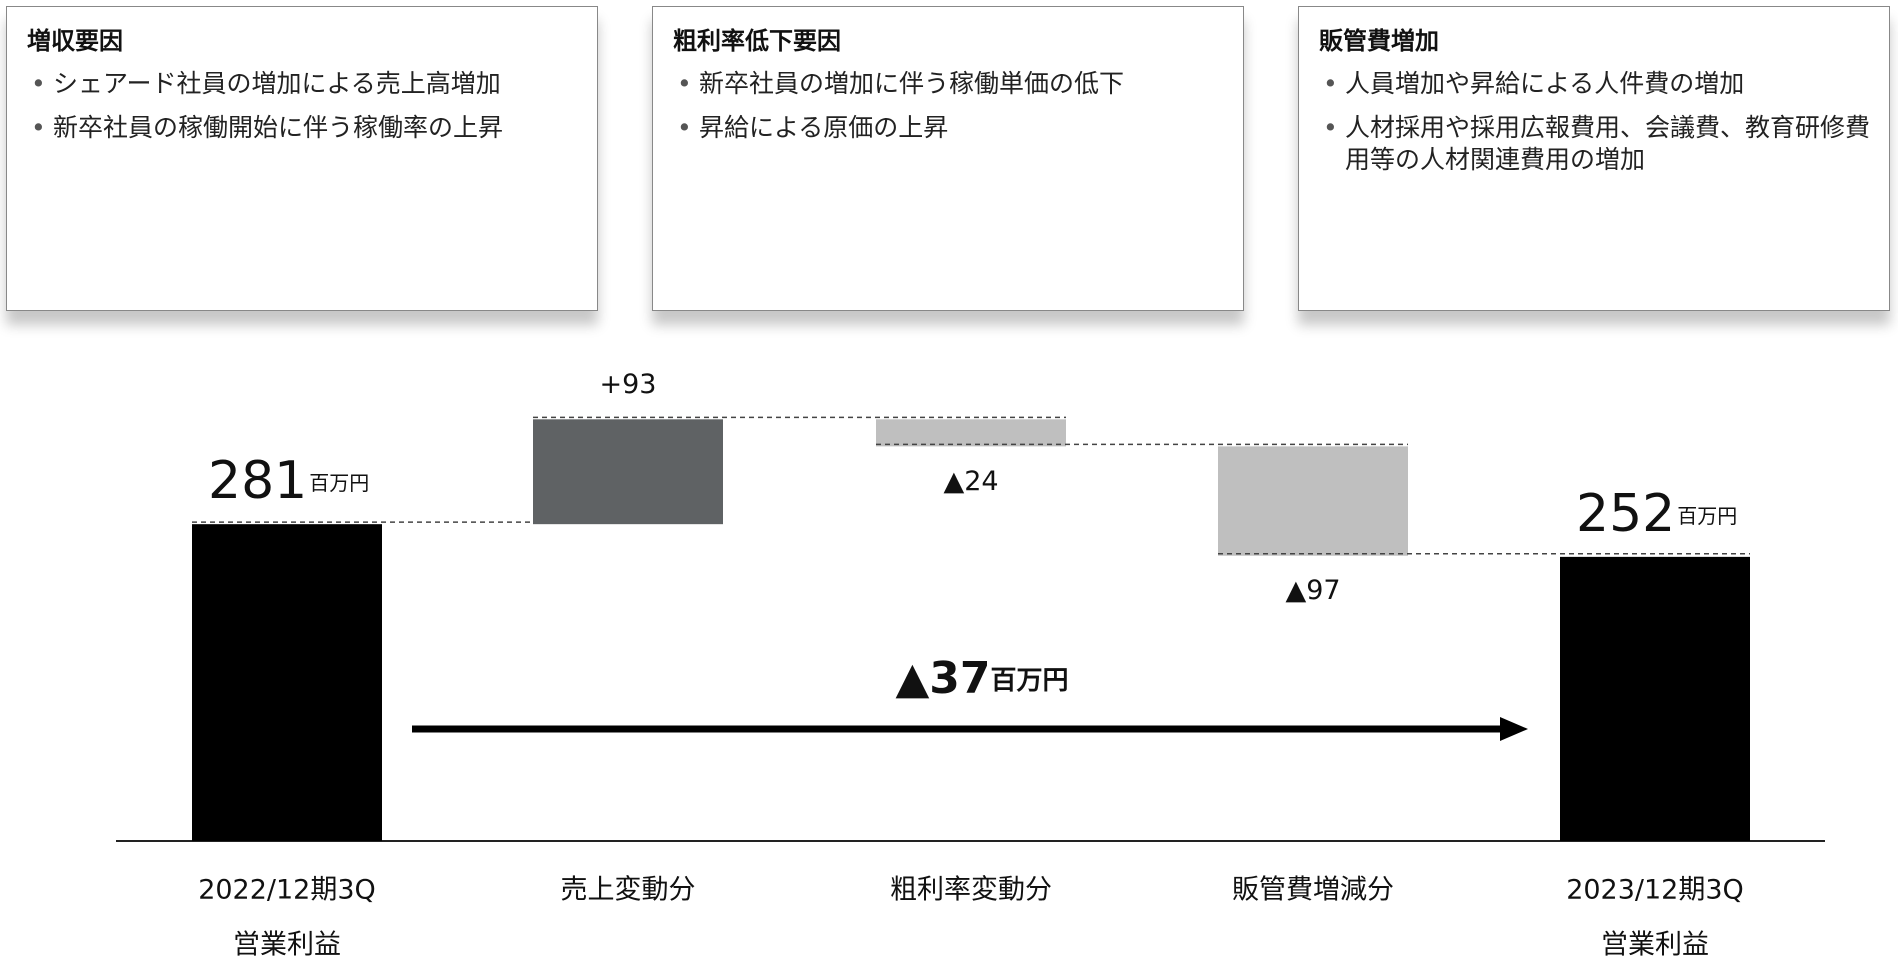 Image resolution: width=1898 pixels, height=962 pixels. What do you see at coordinates (970, 481) in the screenshot?
I see `value-label: ▲24` at bounding box center [970, 481].